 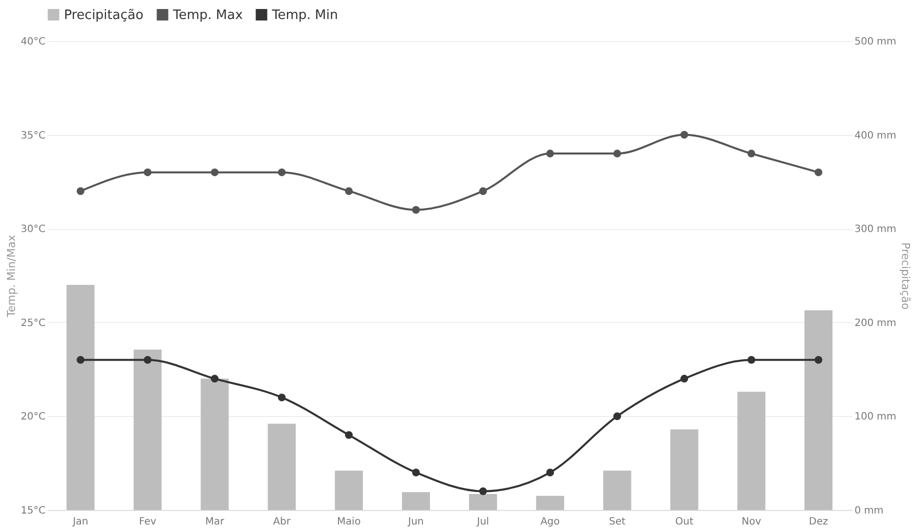 I want to click on x-tick-label: Jan, so click(x=80, y=522).